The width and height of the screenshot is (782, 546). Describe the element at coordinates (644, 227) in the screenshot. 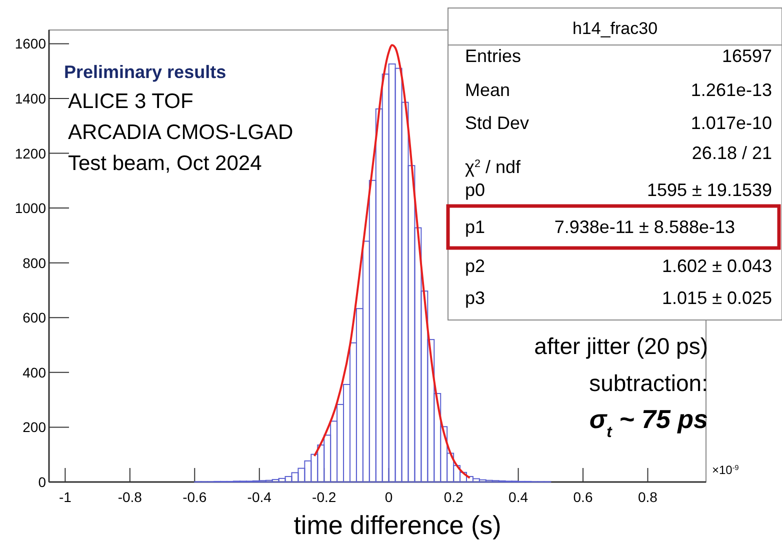

I see `annotation: 7.938e-11 ± 8.588e-13` at that location.